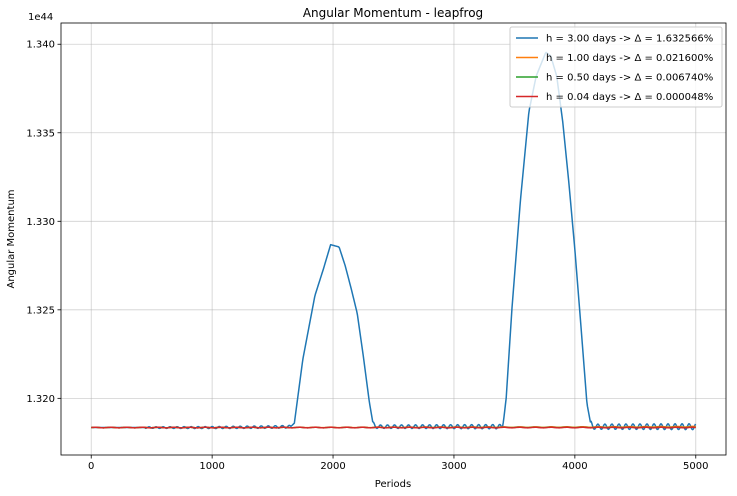  Describe the element at coordinates (629, 78) in the screenshot. I see `legend-entry-2: h = 0.50 days -> Δ = 0.006740%` at that location.